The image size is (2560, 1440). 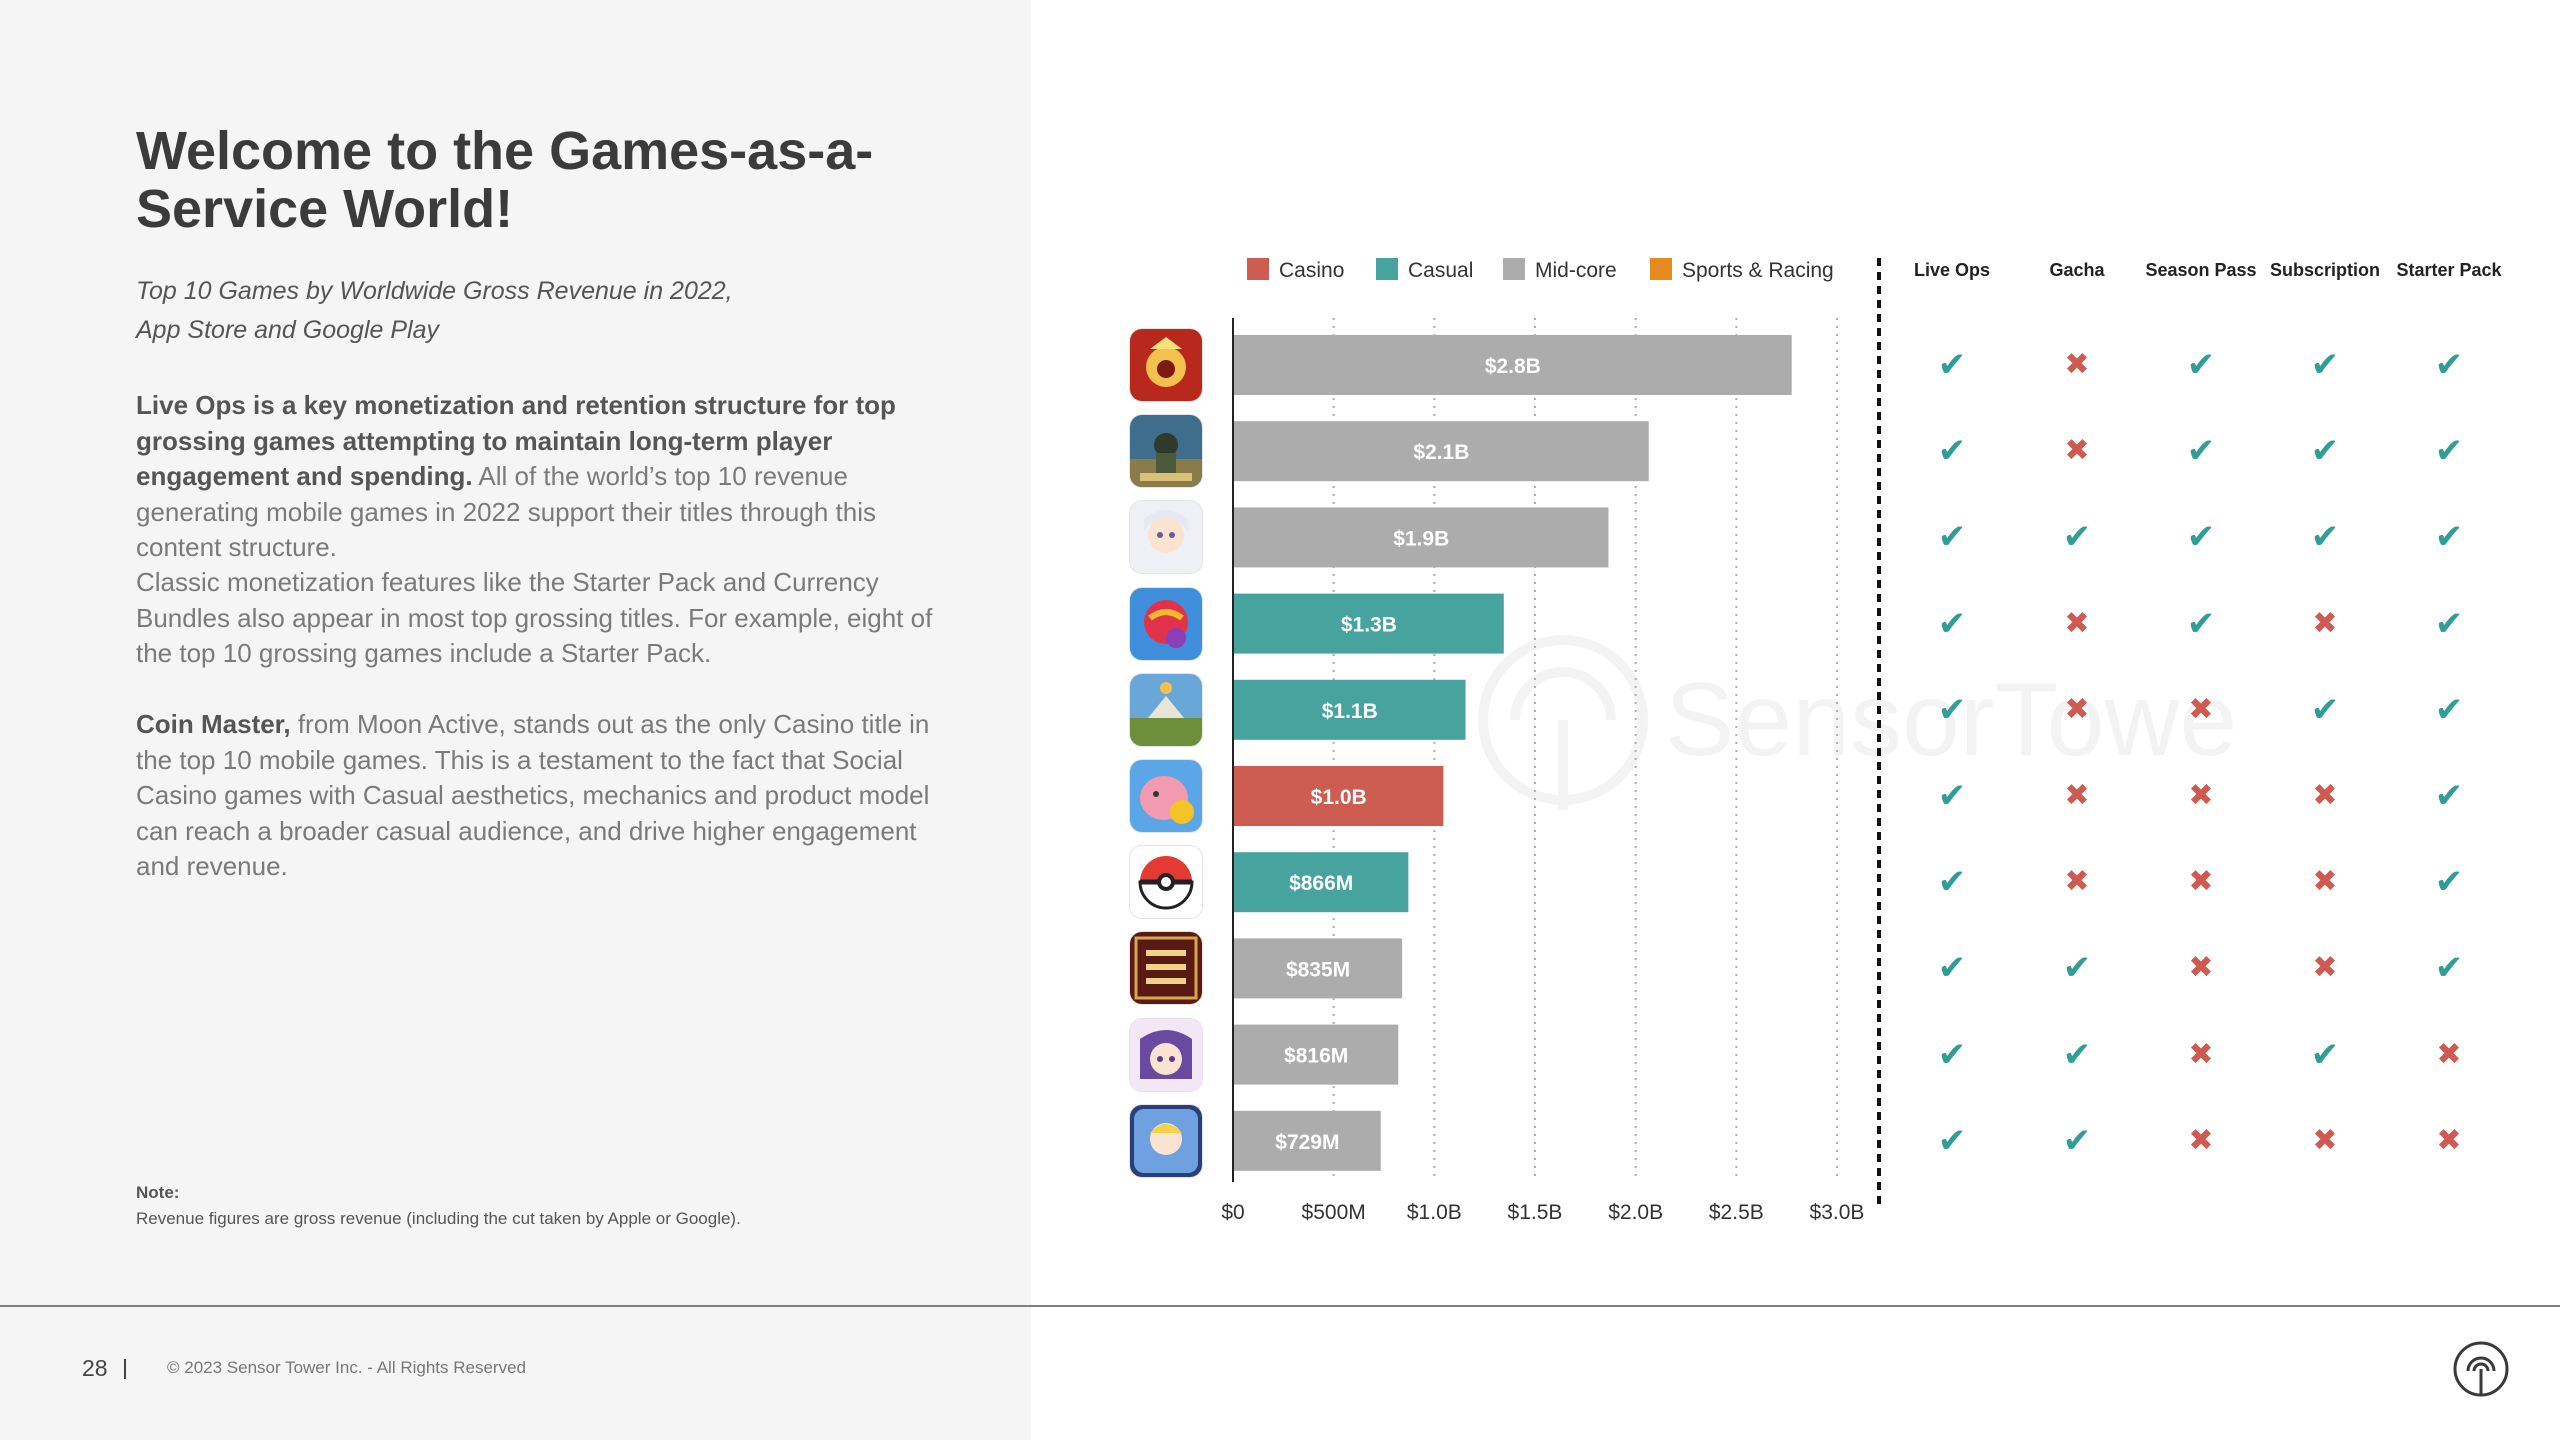 I want to click on subtitle-line-2: App Store and Google Play, so click(x=287, y=330).